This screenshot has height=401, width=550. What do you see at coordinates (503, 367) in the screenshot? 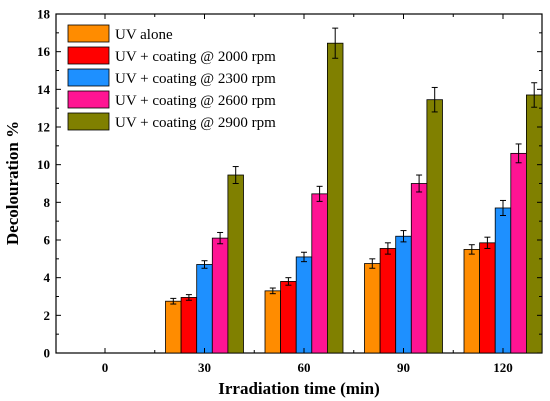
I see `x-tick-label: 120` at bounding box center [503, 367].